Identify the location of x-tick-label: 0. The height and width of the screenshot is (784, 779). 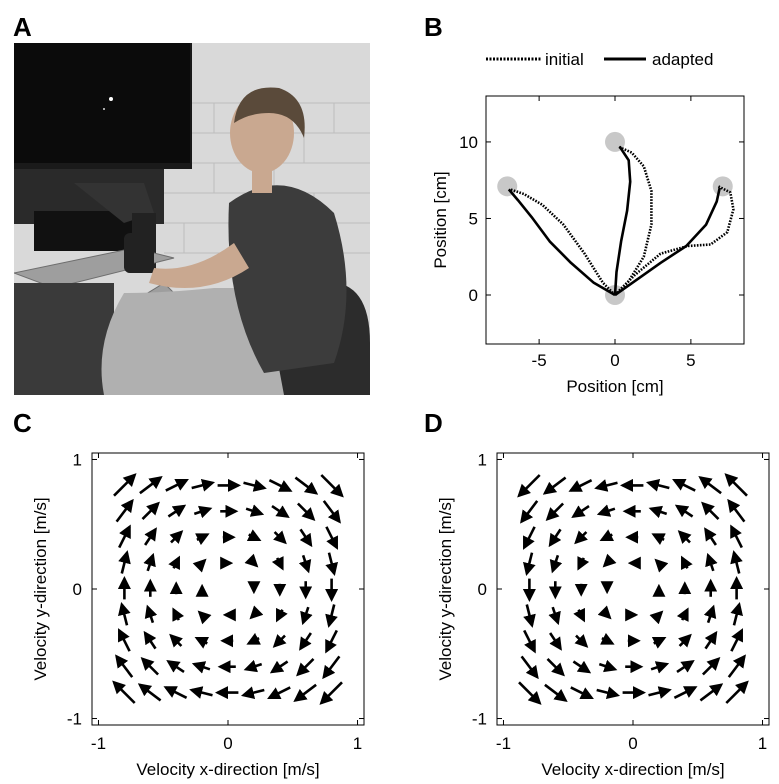
(632, 743).